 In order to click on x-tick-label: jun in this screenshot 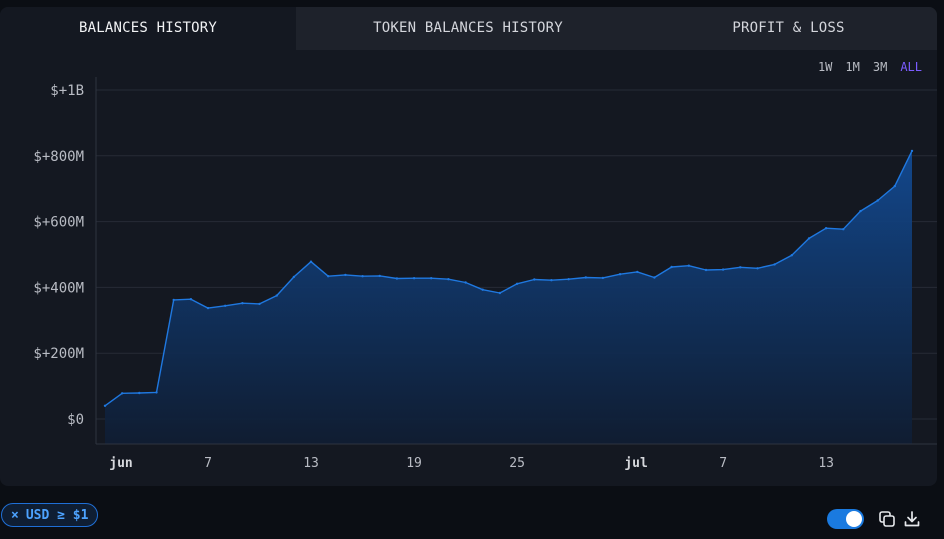, I will do `click(120, 463)`.